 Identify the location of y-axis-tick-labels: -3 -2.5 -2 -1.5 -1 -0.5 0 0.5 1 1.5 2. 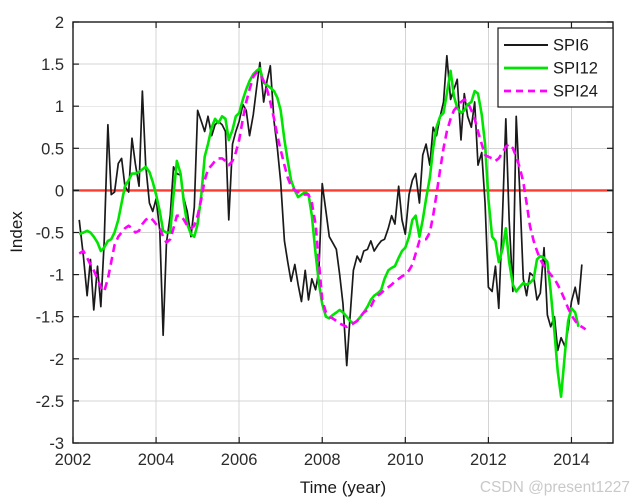
(50, 233).